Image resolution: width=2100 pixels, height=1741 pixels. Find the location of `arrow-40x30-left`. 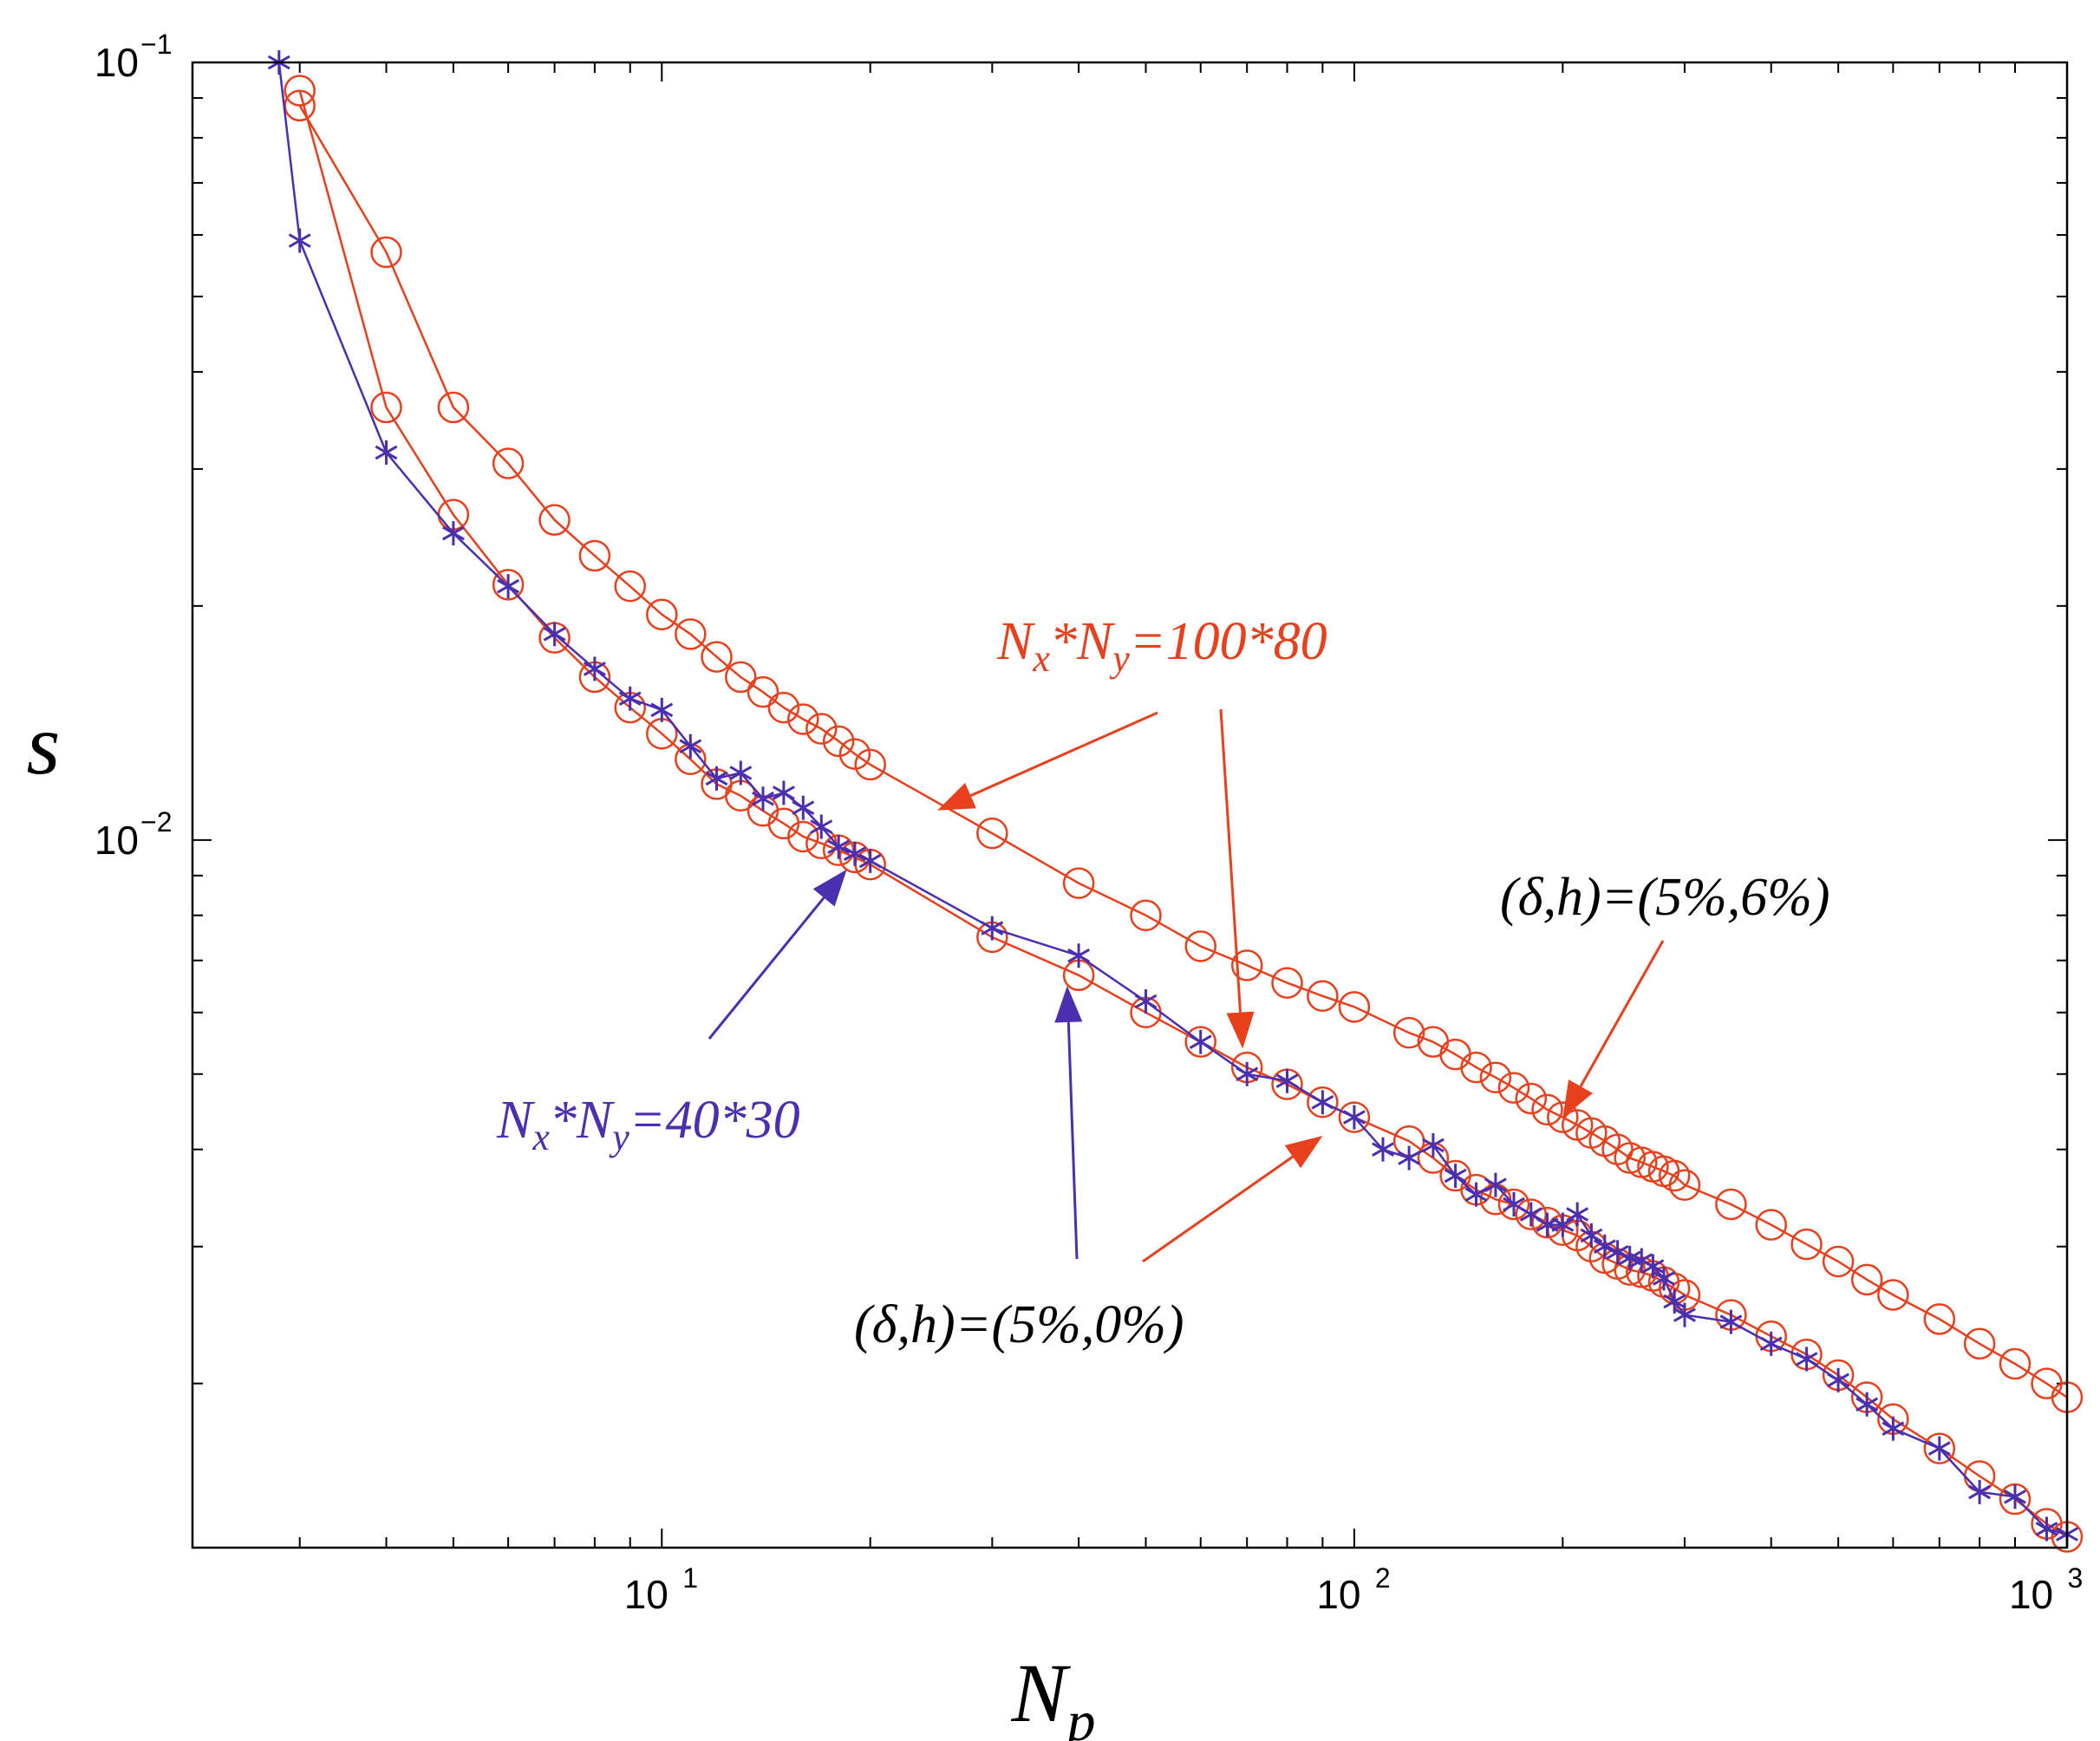

arrow-40x30-left is located at coordinates (777, 954).